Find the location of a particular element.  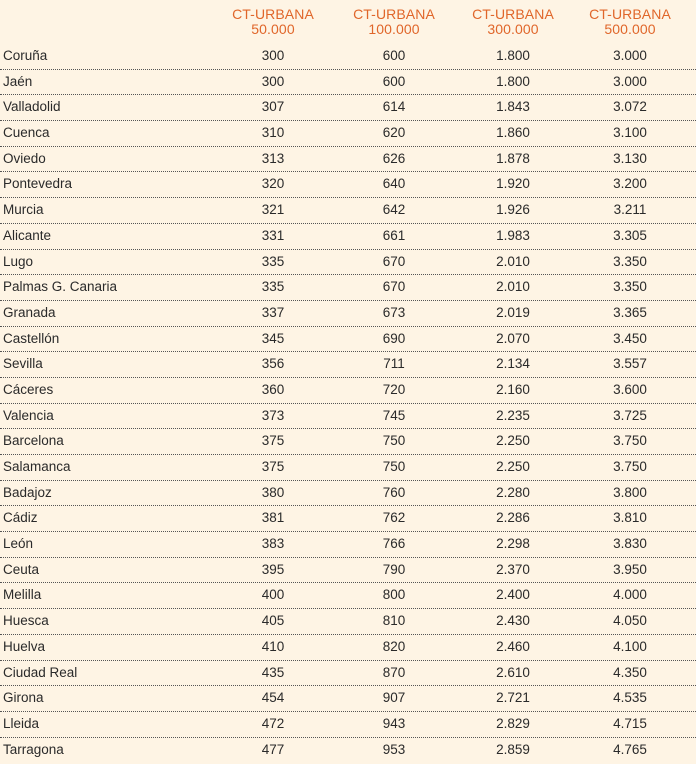

column-header-amount: 300.000 is located at coordinates (513, 29).